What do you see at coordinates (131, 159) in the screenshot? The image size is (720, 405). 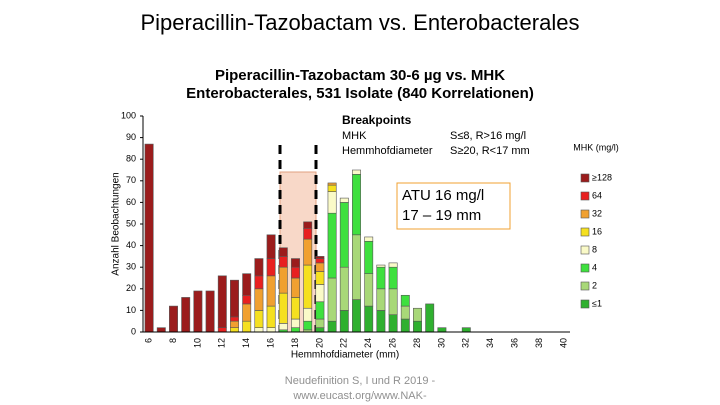 I see `y-tick-label: 80` at bounding box center [131, 159].